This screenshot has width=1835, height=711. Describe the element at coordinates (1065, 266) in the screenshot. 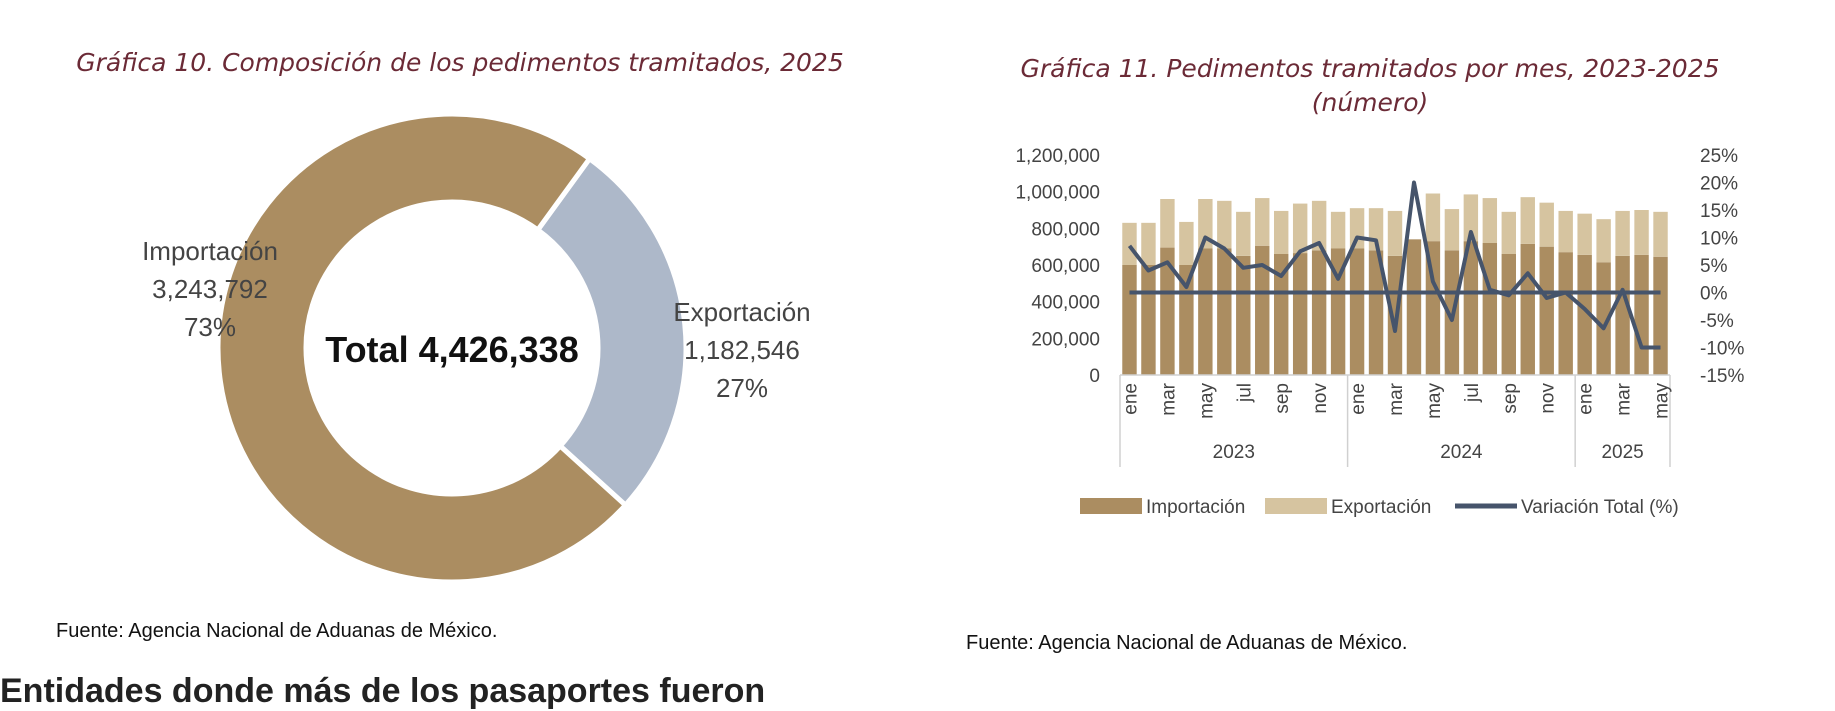

I see `left-axis-tick: 600,000` at that location.